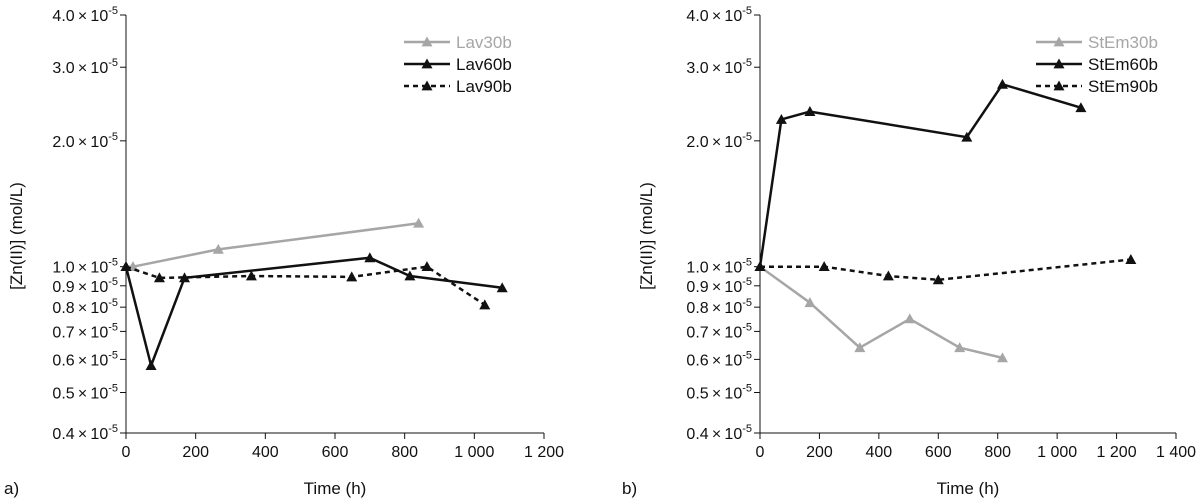 The image size is (1200, 500). What do you see at coordinates (1123, 86) in the screenshot?
I see `legend-label: StEm90b` at bounding box center [1123, 86].